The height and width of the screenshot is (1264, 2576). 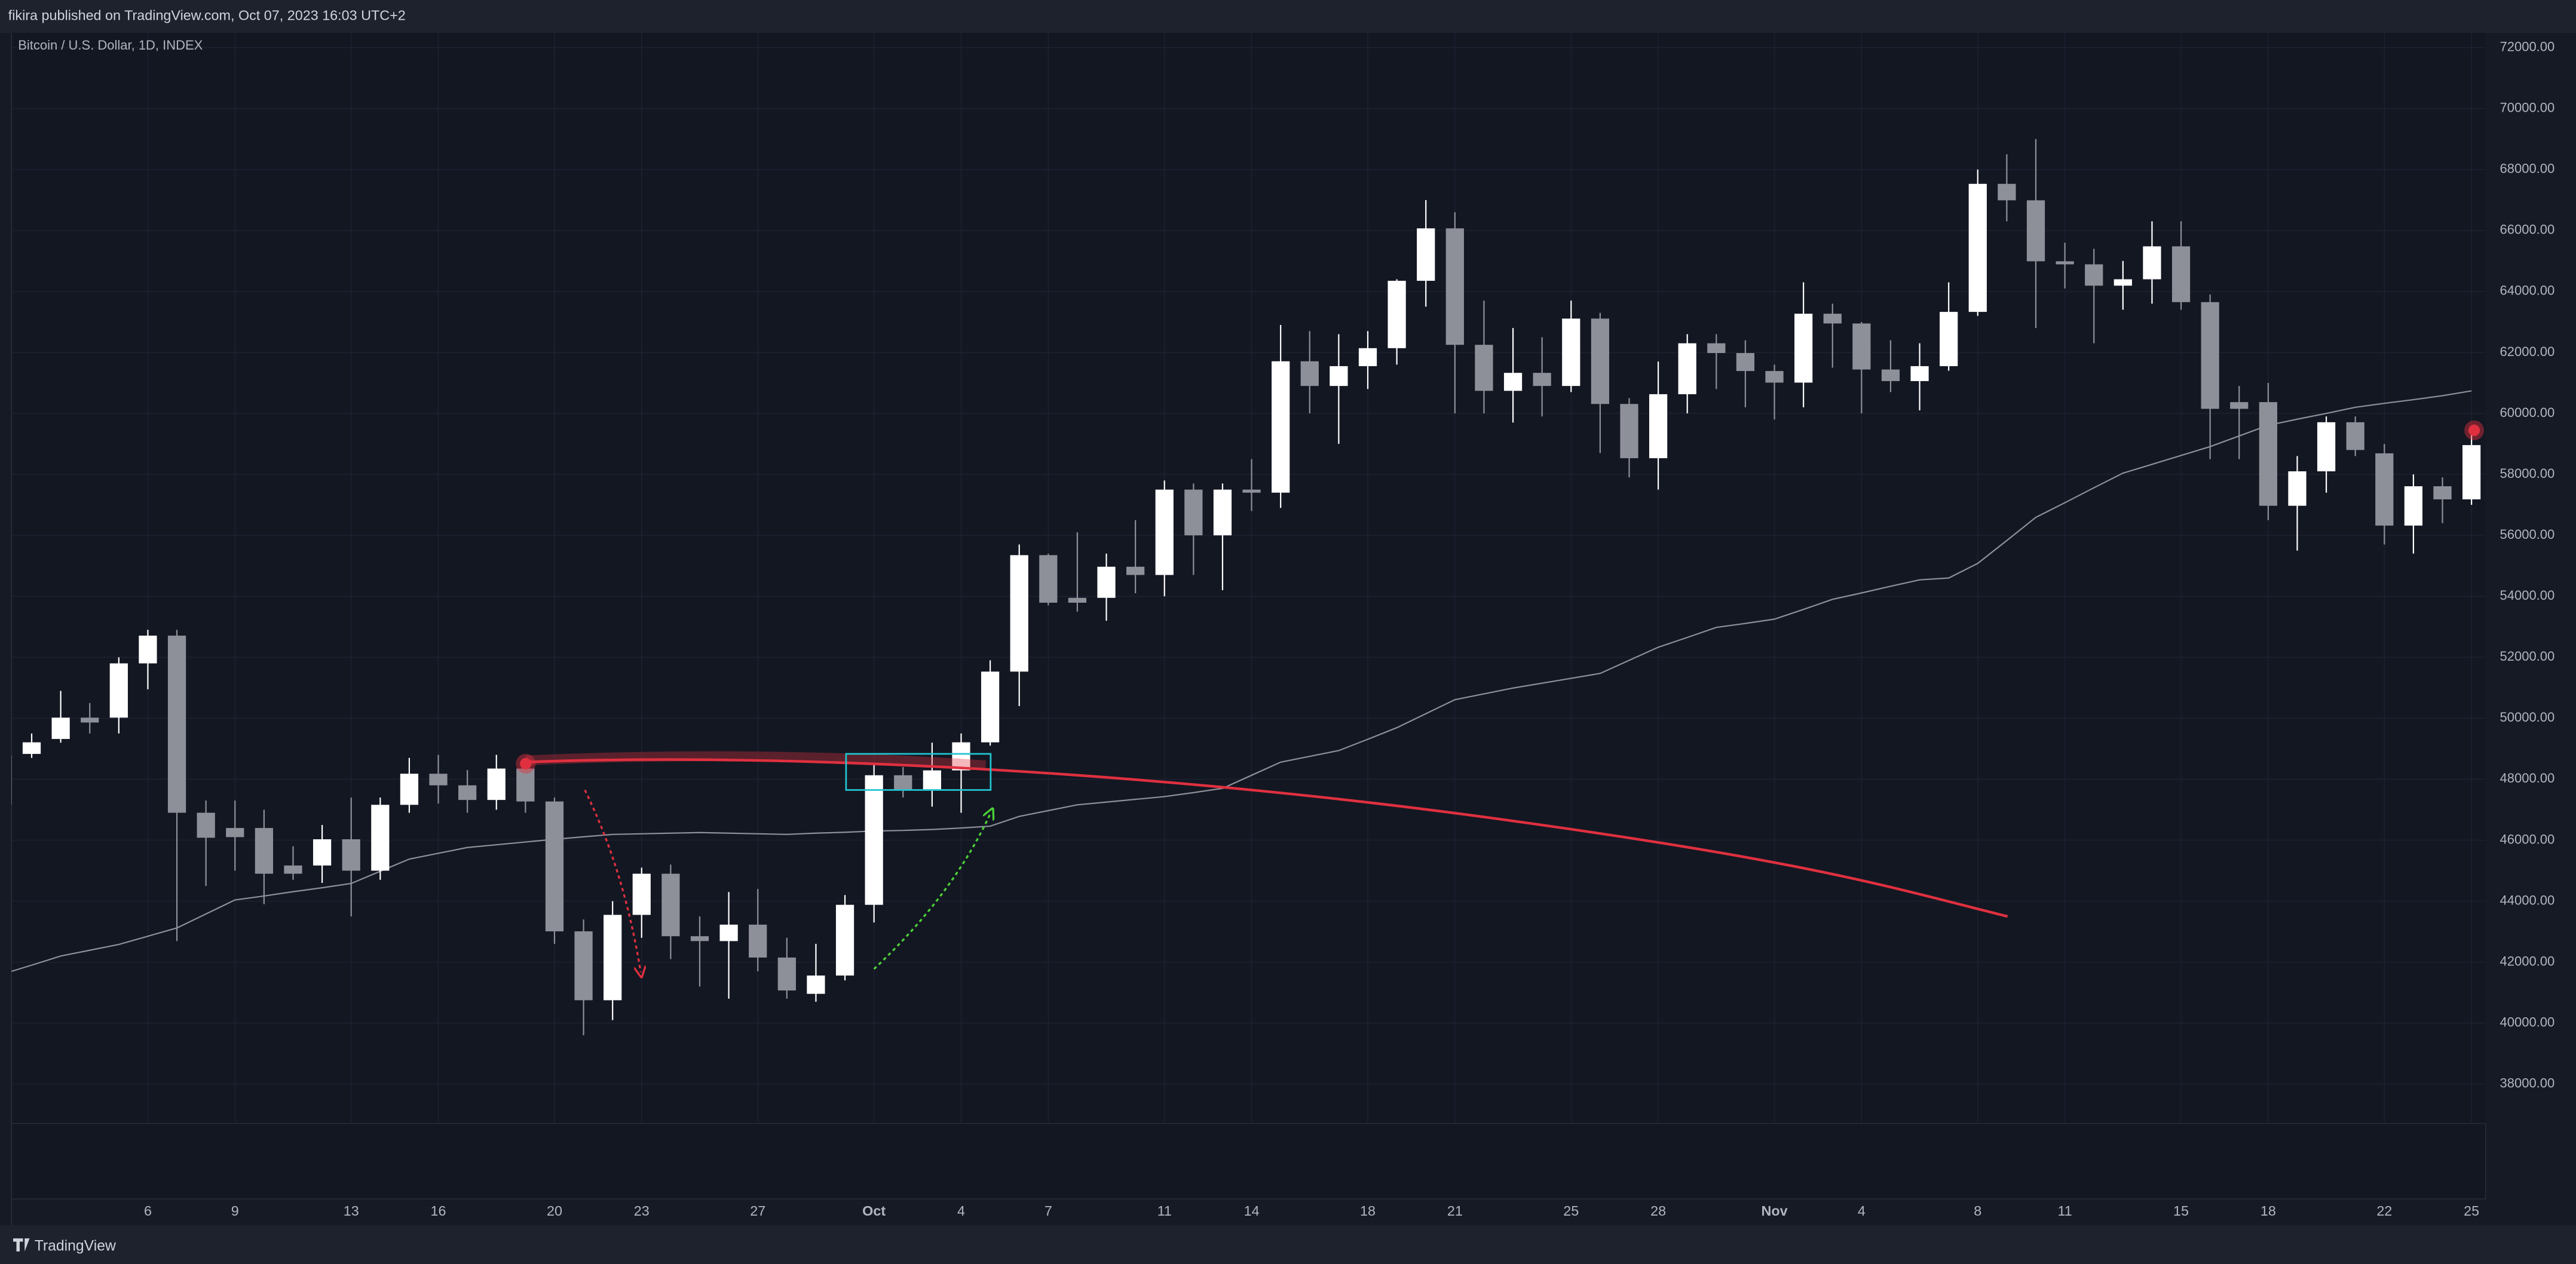 What do you see at coordinates (148, 1211) in the screenshot?
I see `x-tick-label: 6` at bounding box center [148, 1211].